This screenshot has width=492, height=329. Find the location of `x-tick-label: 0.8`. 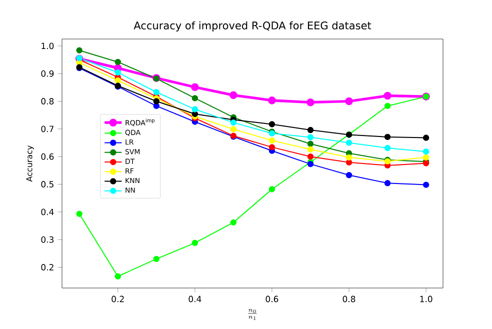

x-tick-label: 0.8 is located at coordinates (349, 299).